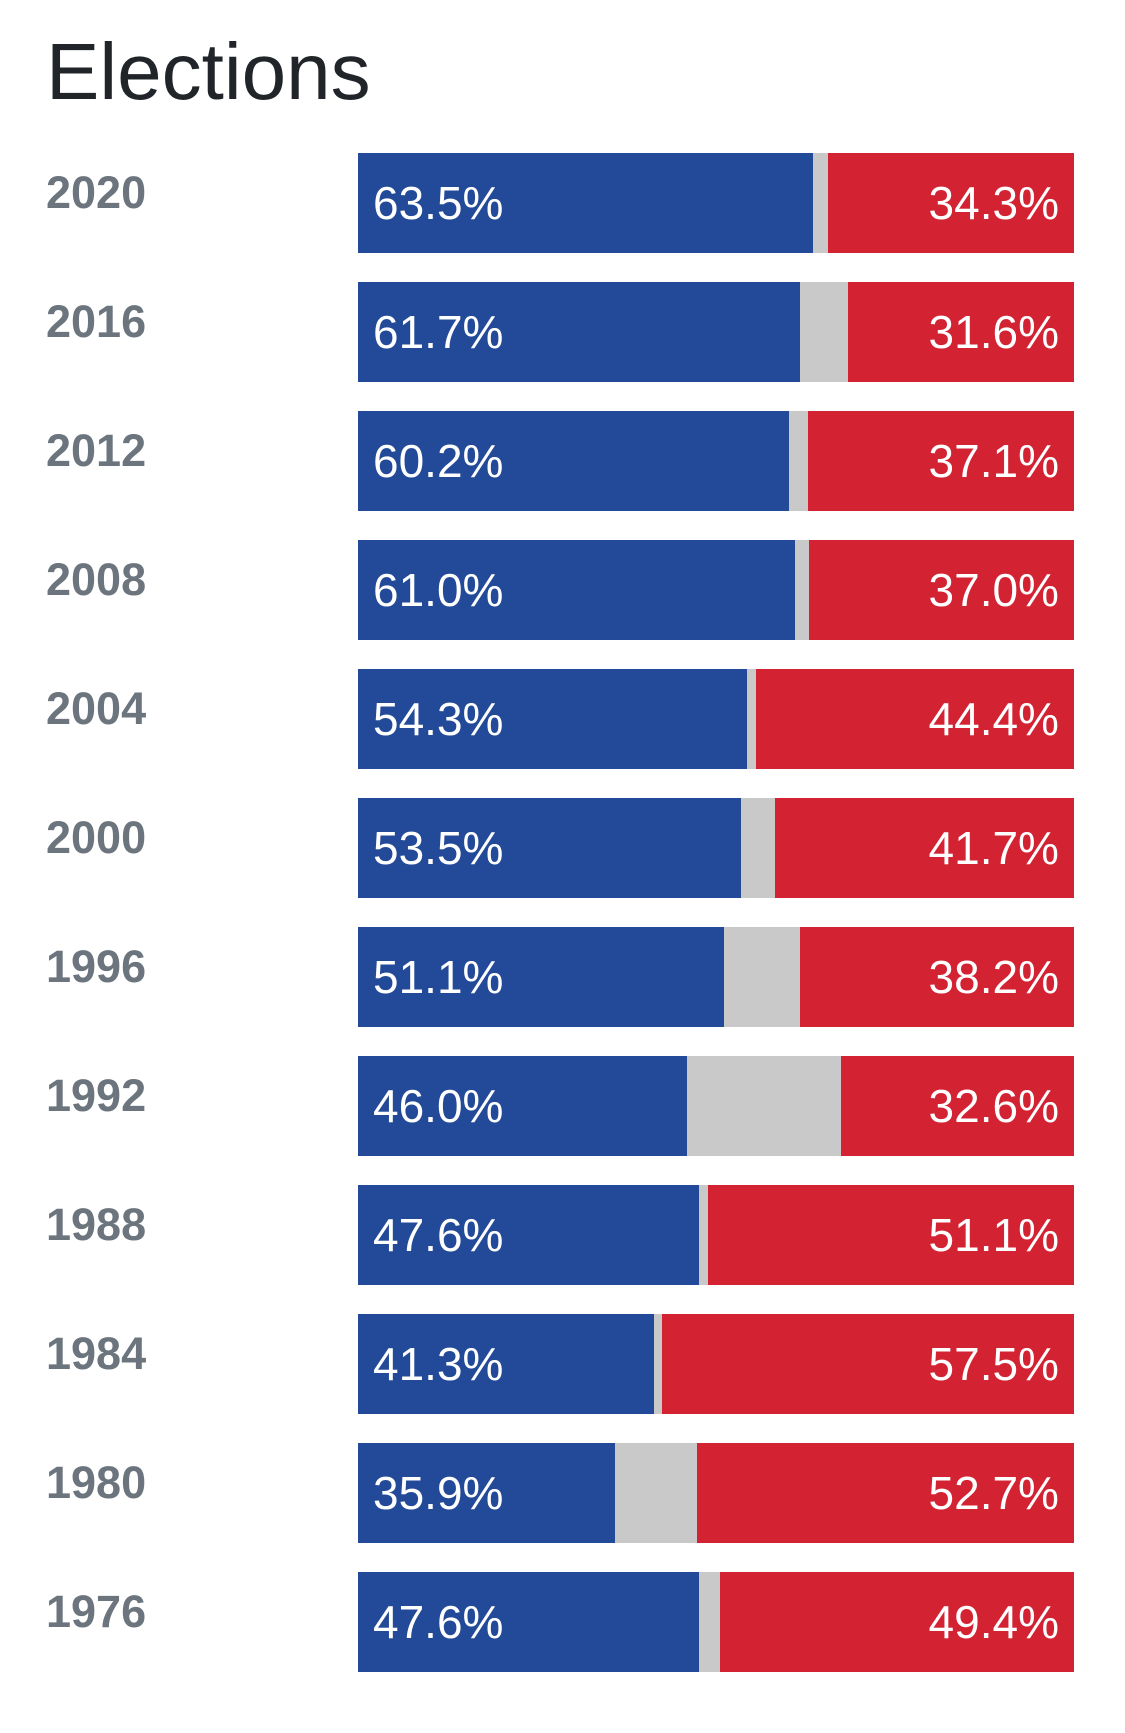 The height and width of the screenshot is (1733, 1125). What do you see at coordinates (868, 1364) in the screenshot?
I see `rep-bar-segment: 57.5%` at bounding box center [868, 1364].